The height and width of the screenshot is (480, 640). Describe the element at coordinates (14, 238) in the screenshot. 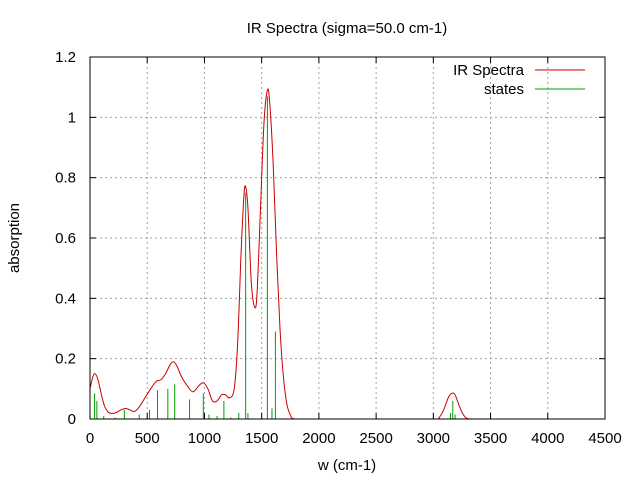

I see `y-axis-label: absorption` at that location.